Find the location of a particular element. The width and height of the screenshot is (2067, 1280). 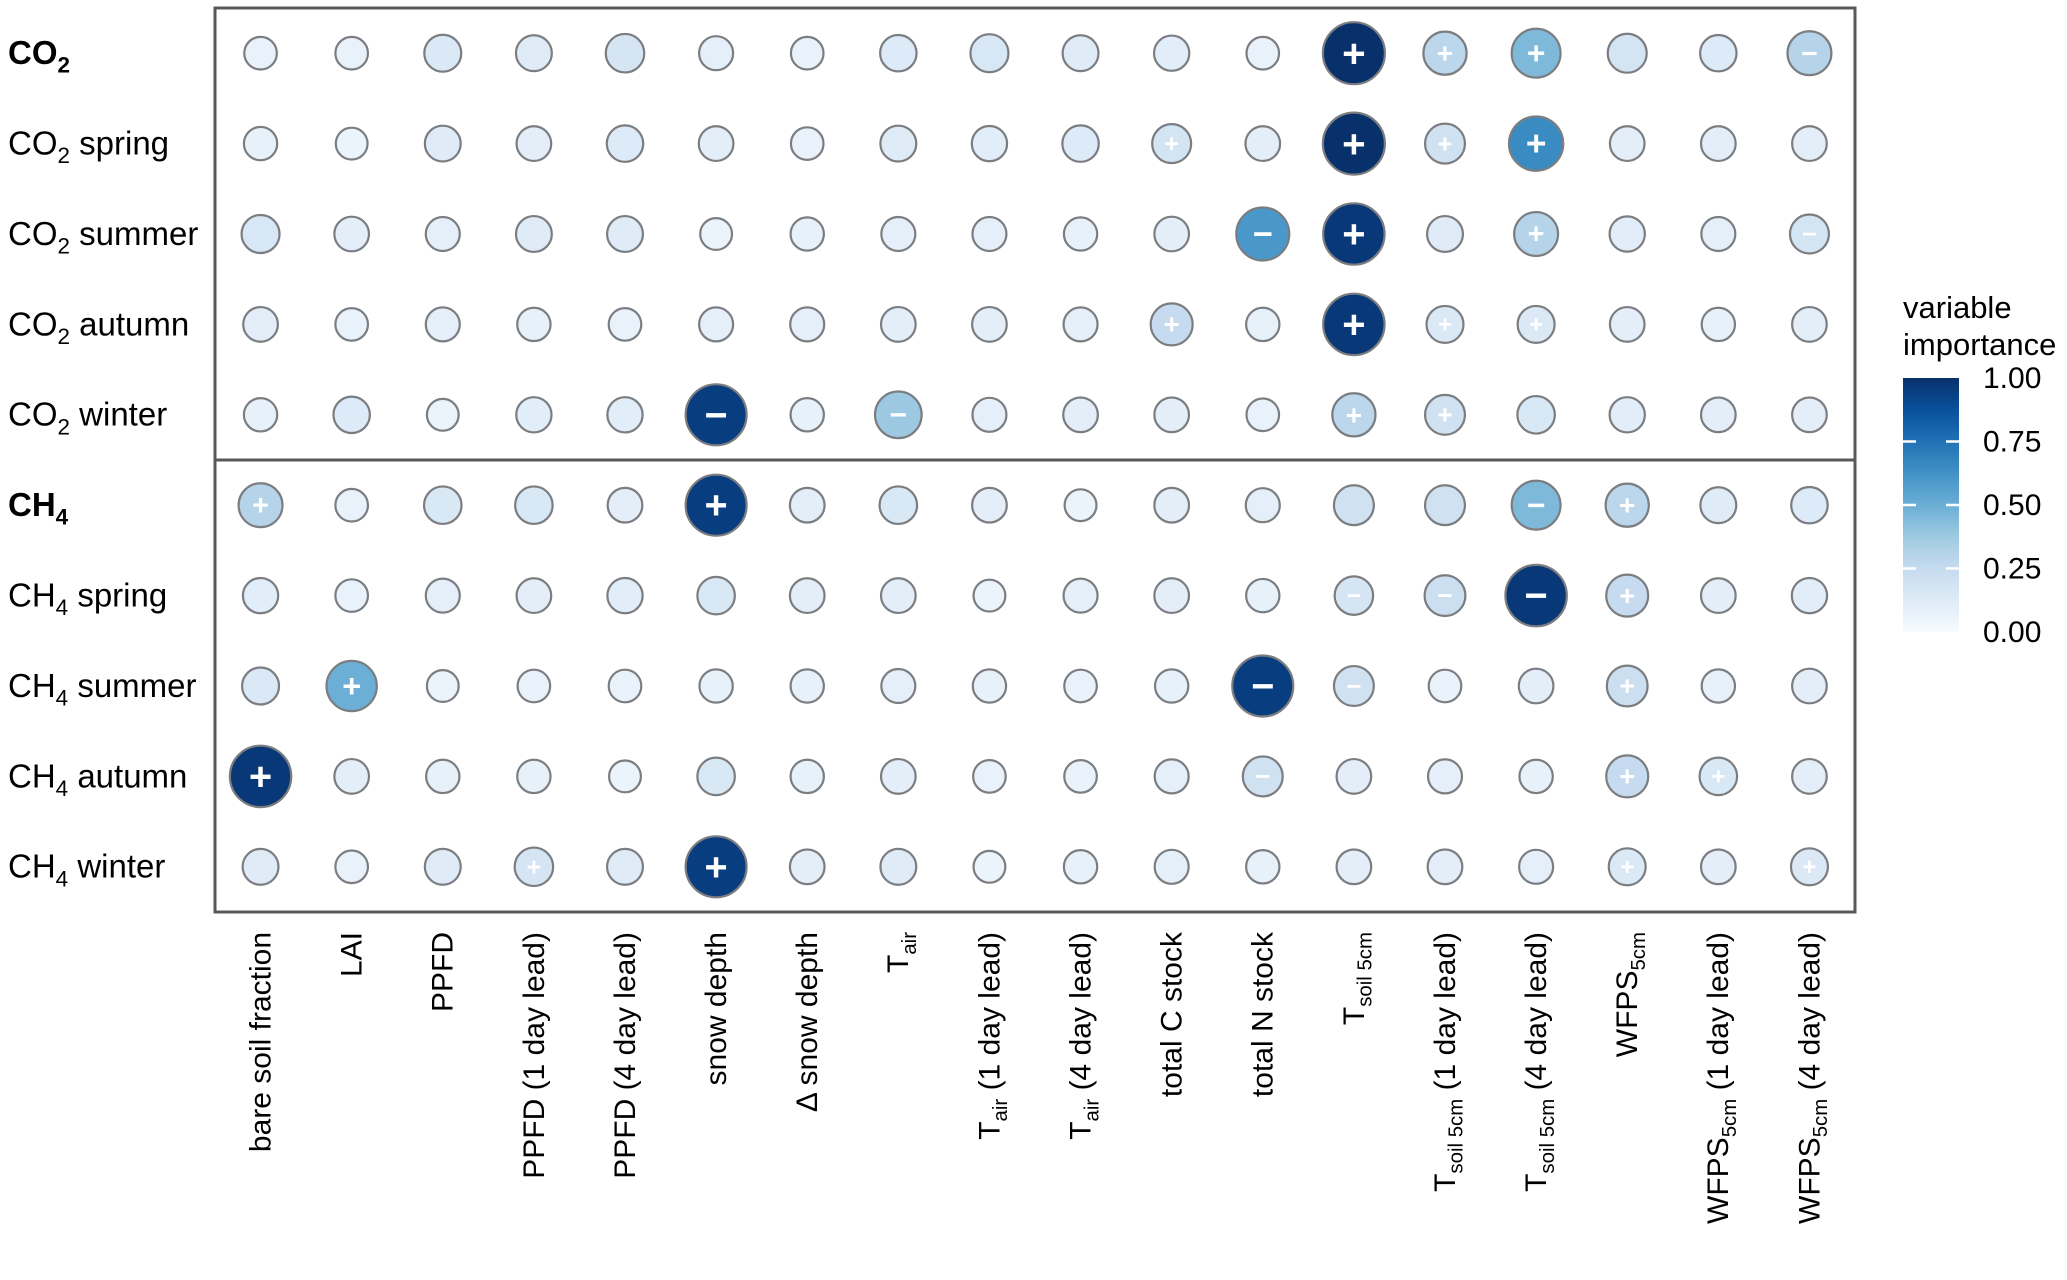

column-label: Tair (4 day lead) is located at coordinates (1083, 1036).